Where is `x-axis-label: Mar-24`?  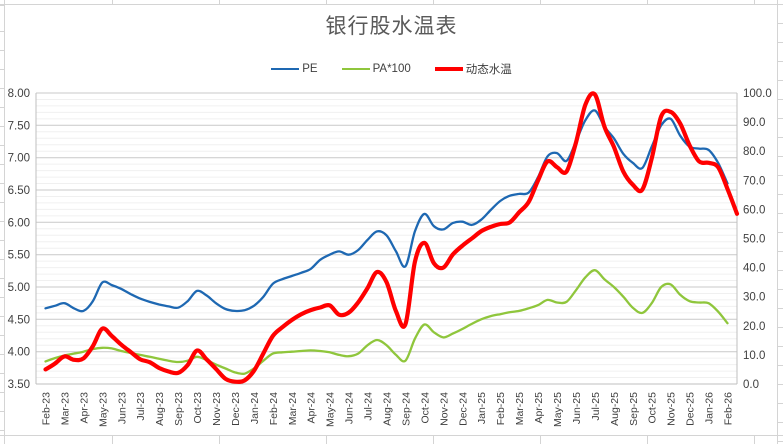 x-axis-label: Mar-24 is located at coordinates (293, 408).